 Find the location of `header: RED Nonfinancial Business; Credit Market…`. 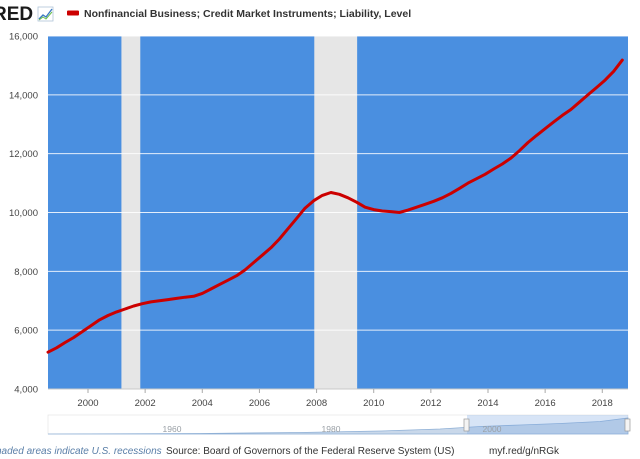

header: RED Nonfinancial Business; Credit Market… is located at coordinates (205, 14).